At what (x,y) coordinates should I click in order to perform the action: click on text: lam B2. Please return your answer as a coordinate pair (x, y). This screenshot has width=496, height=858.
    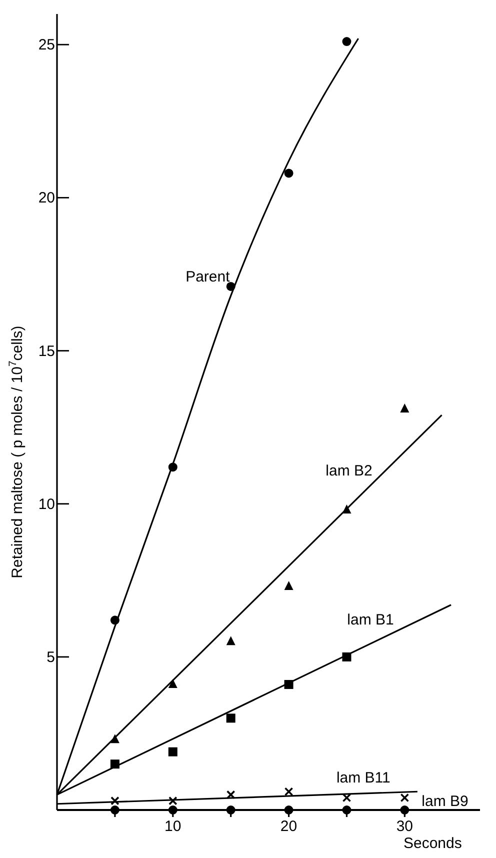
    Looking at the image, I should click on (349, 471).